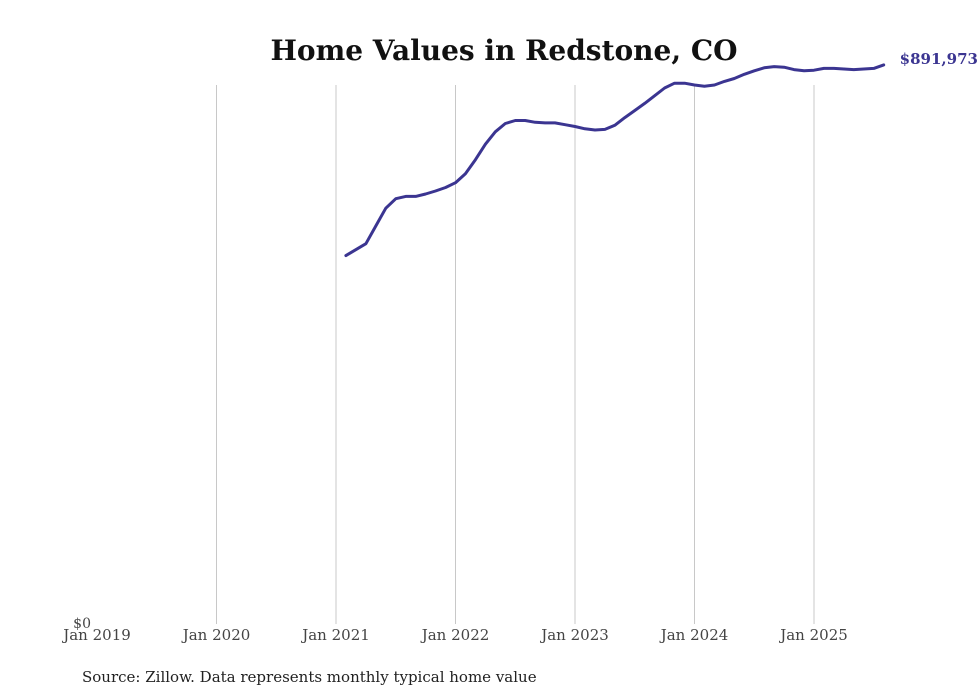 This screenshot has width=980, height=699. I want to click on y-tick-label-zero: $0, so click(82, 624).